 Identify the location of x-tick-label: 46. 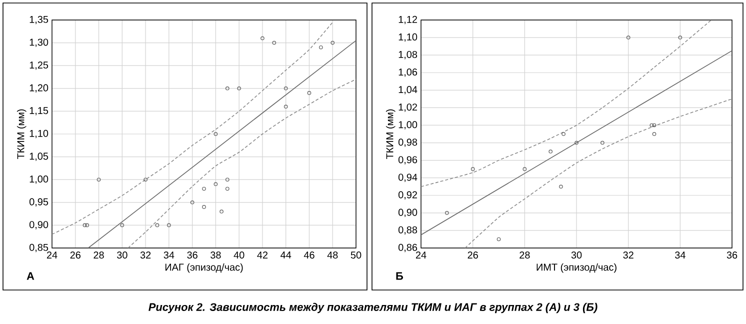
(309, 255).